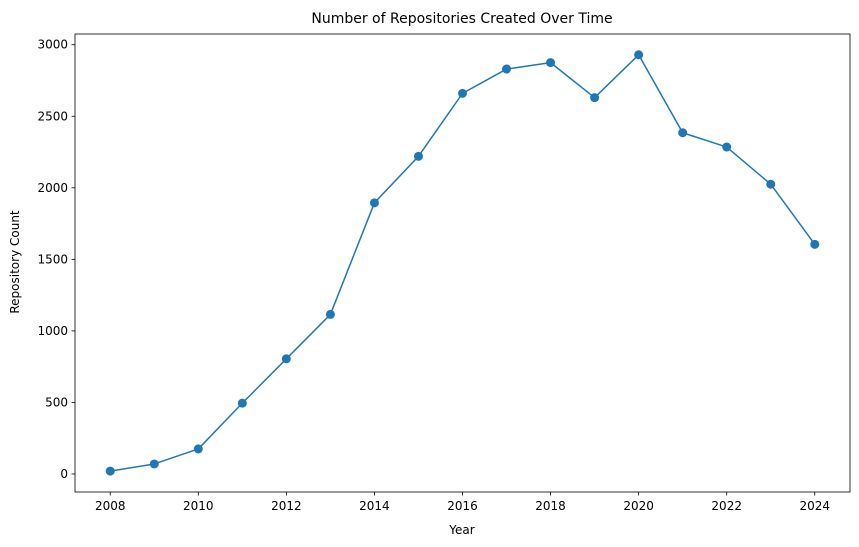 The width and height of the screenshot is (859, 547). I want to click on data-point-2020, so click(639, 55).